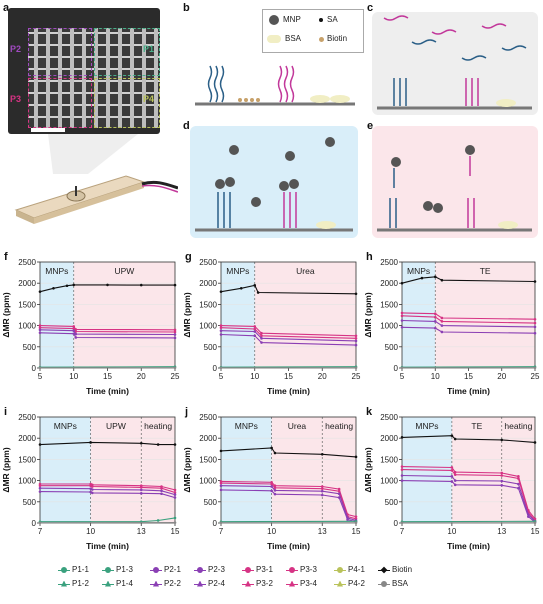 The width and height of the screenshot is (543, 604). I want to click on ytick-label-k-3: 1500, so click(389, 459).